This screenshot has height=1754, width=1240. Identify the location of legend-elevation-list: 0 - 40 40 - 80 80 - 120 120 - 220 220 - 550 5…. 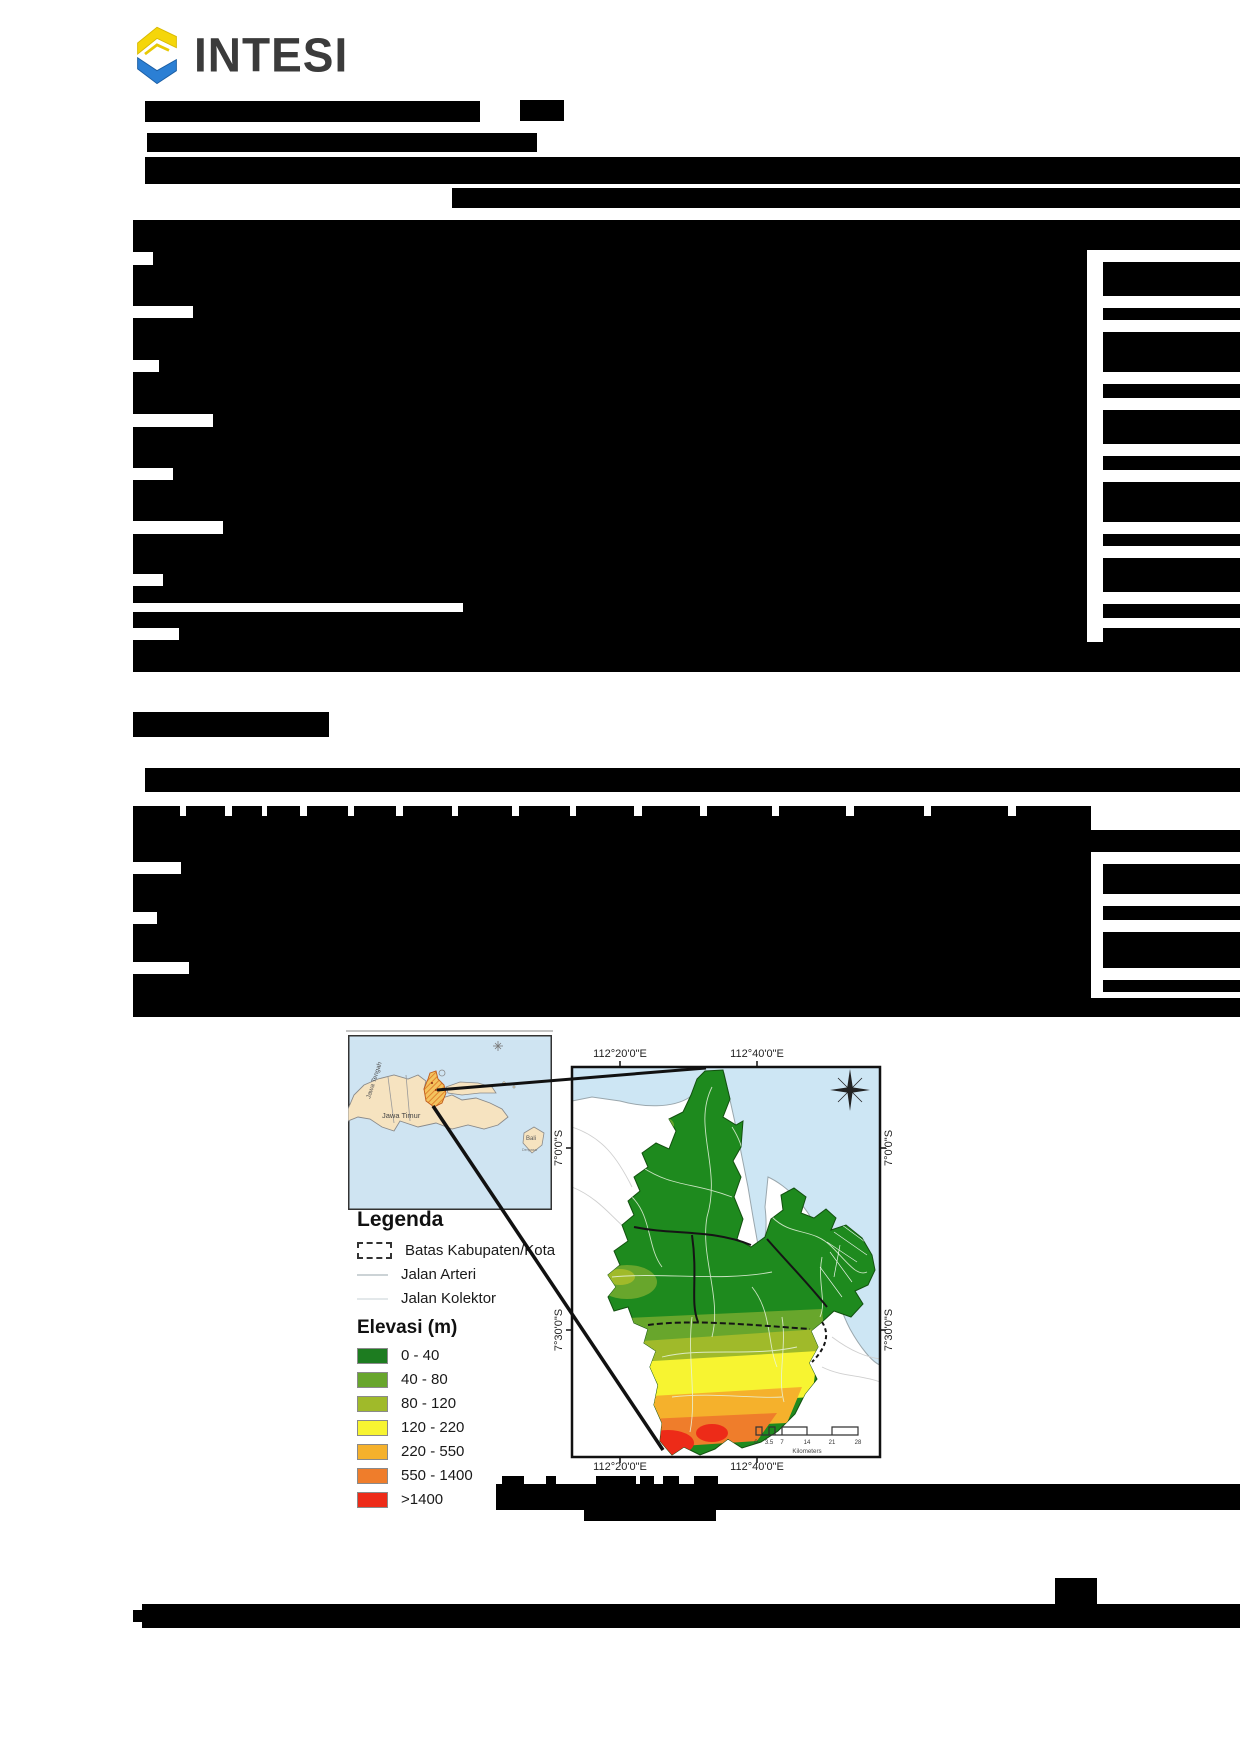
(463, 1427).